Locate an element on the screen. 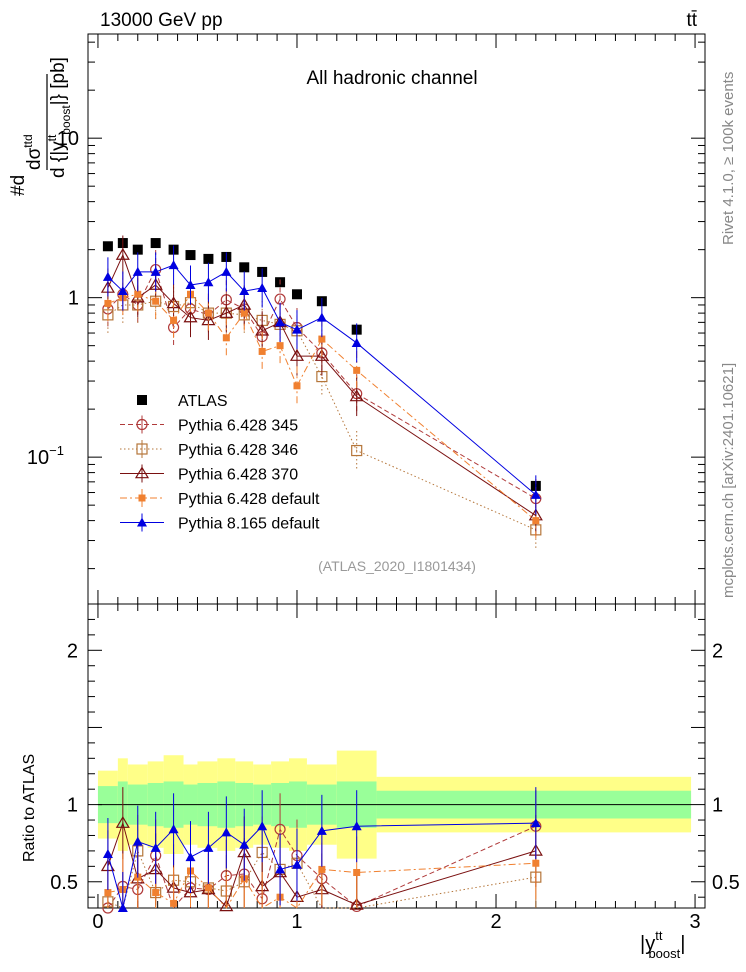  ratio-bands is located at coordinates (394, 804).